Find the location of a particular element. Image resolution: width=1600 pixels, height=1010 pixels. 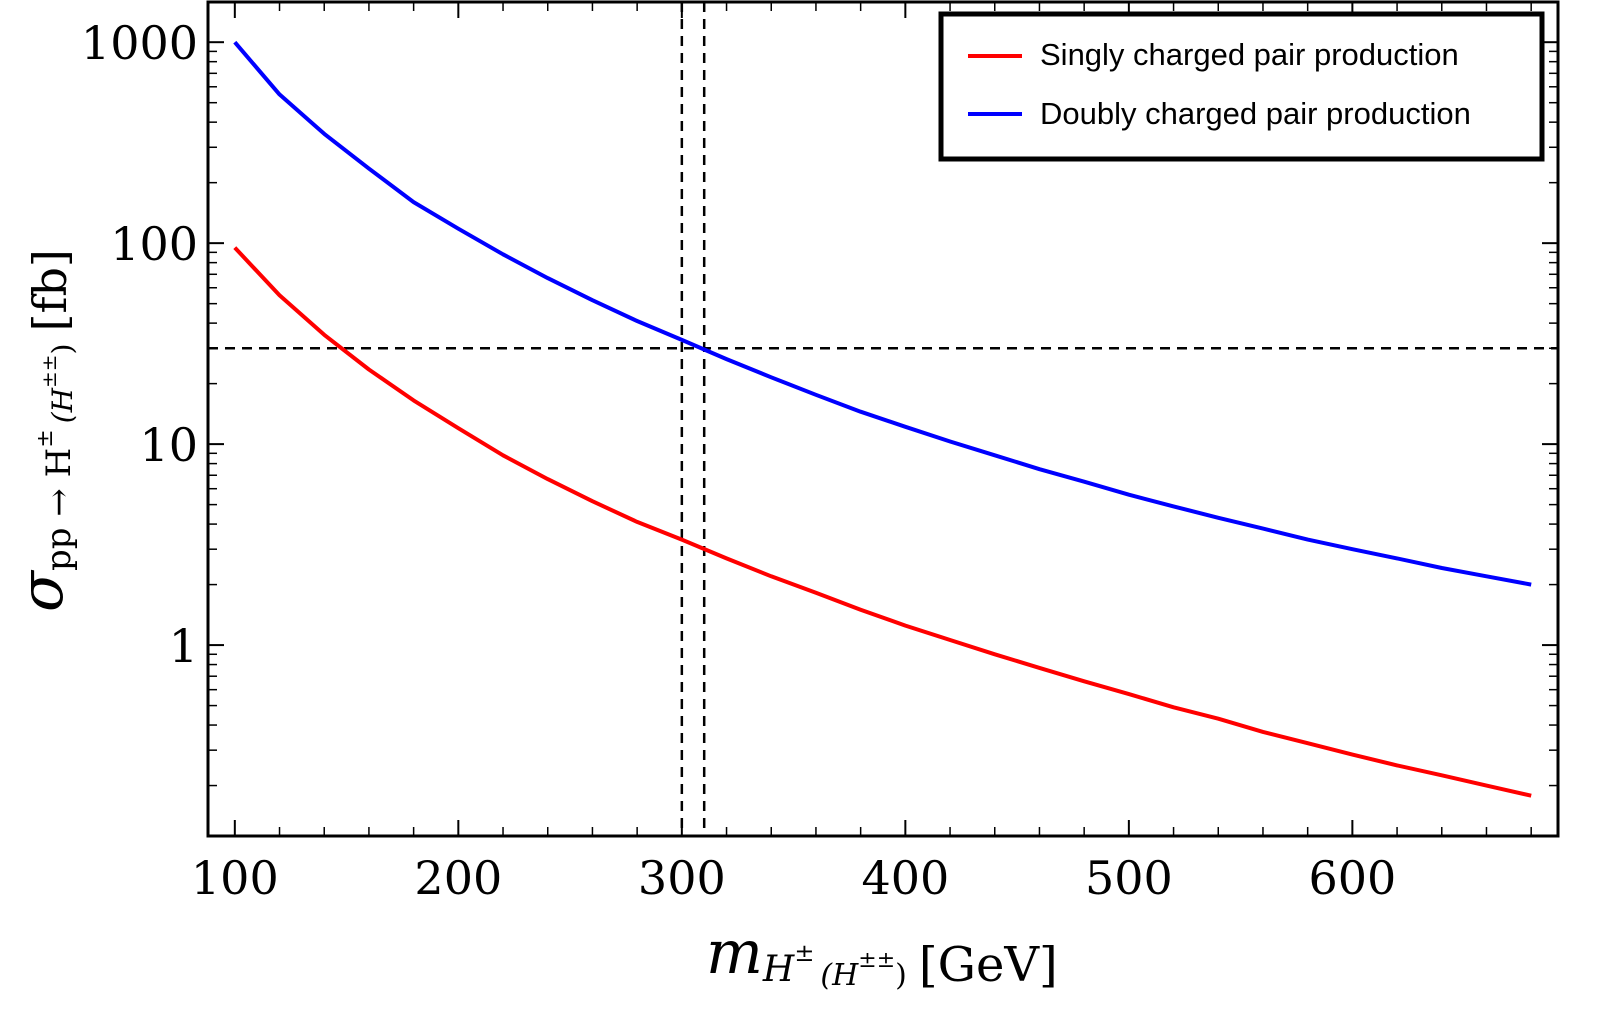

y-label-sub1: pp → H is located at coordinates (59, 509).